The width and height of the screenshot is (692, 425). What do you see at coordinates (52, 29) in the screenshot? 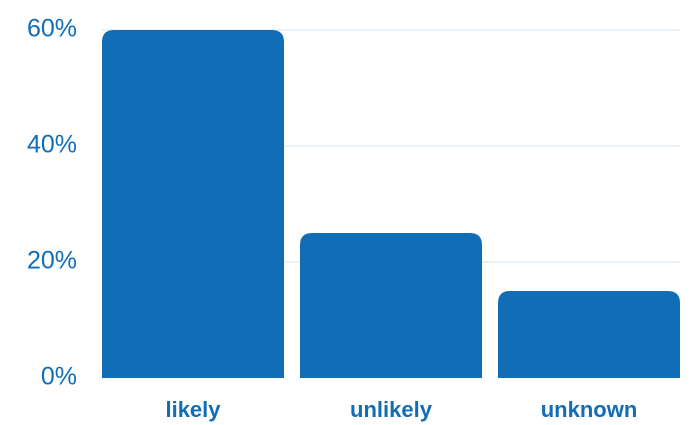
I see `y-tick-label: 60%` at bounding box center [52, 29].